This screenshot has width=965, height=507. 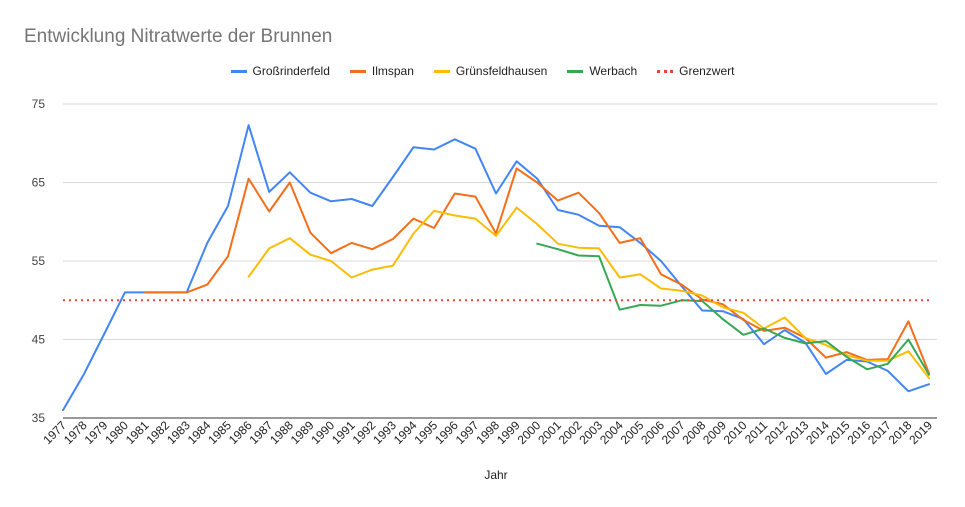 What do you see at coordinates (392, 71) in the screenshot?
I see `legend-label: Ilmspan` at bounding box center [392, 71].